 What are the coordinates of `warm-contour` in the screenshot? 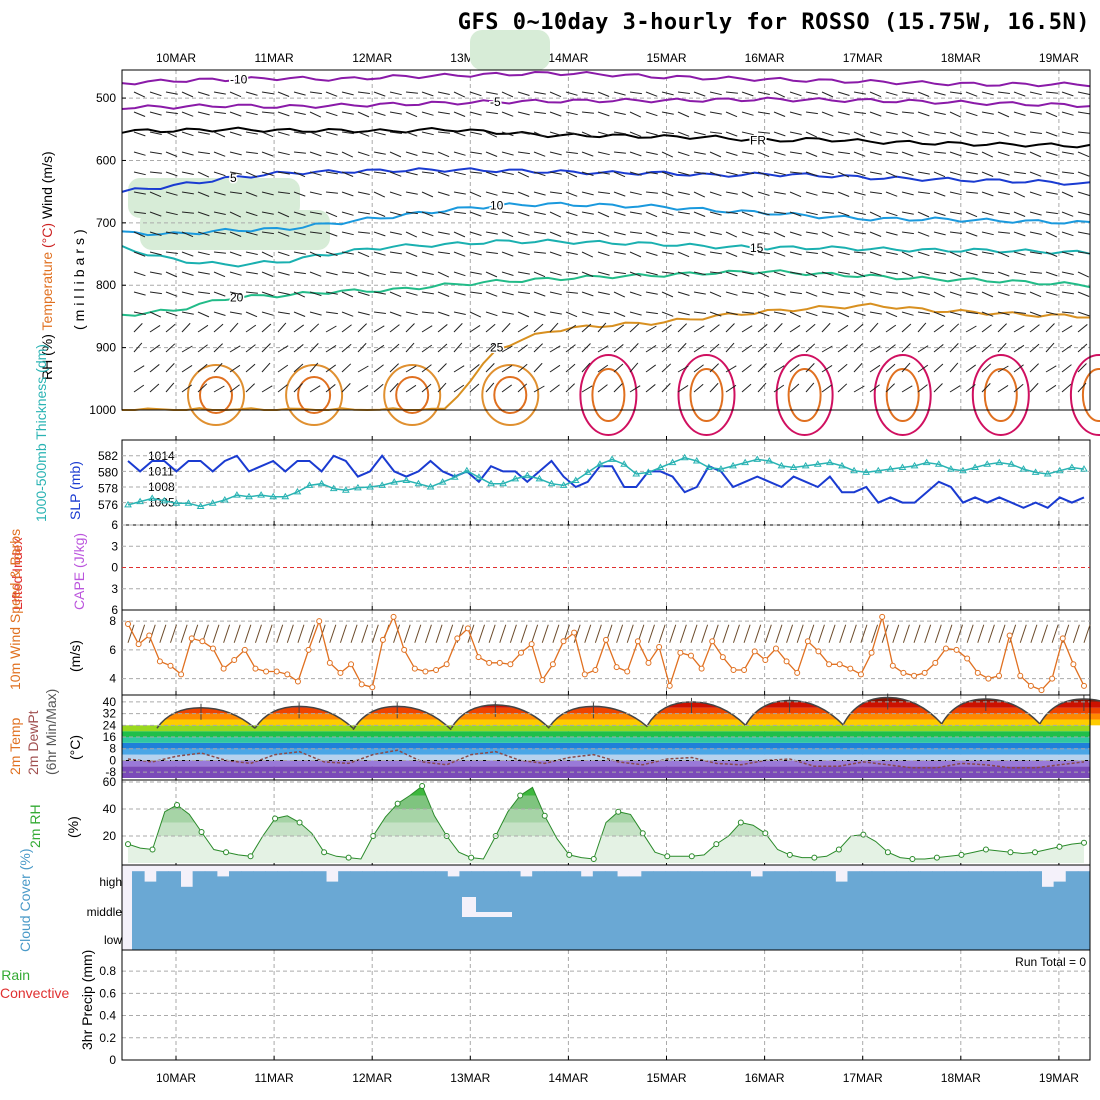 It's located at (608, 395).